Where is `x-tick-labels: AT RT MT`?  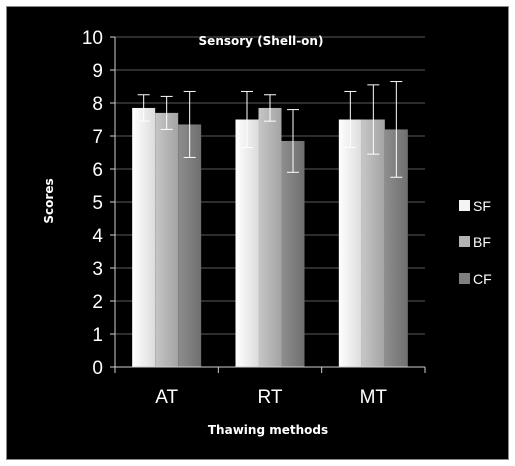
x-tick-labels: AT RT MT is located at coordinates (271, 397).